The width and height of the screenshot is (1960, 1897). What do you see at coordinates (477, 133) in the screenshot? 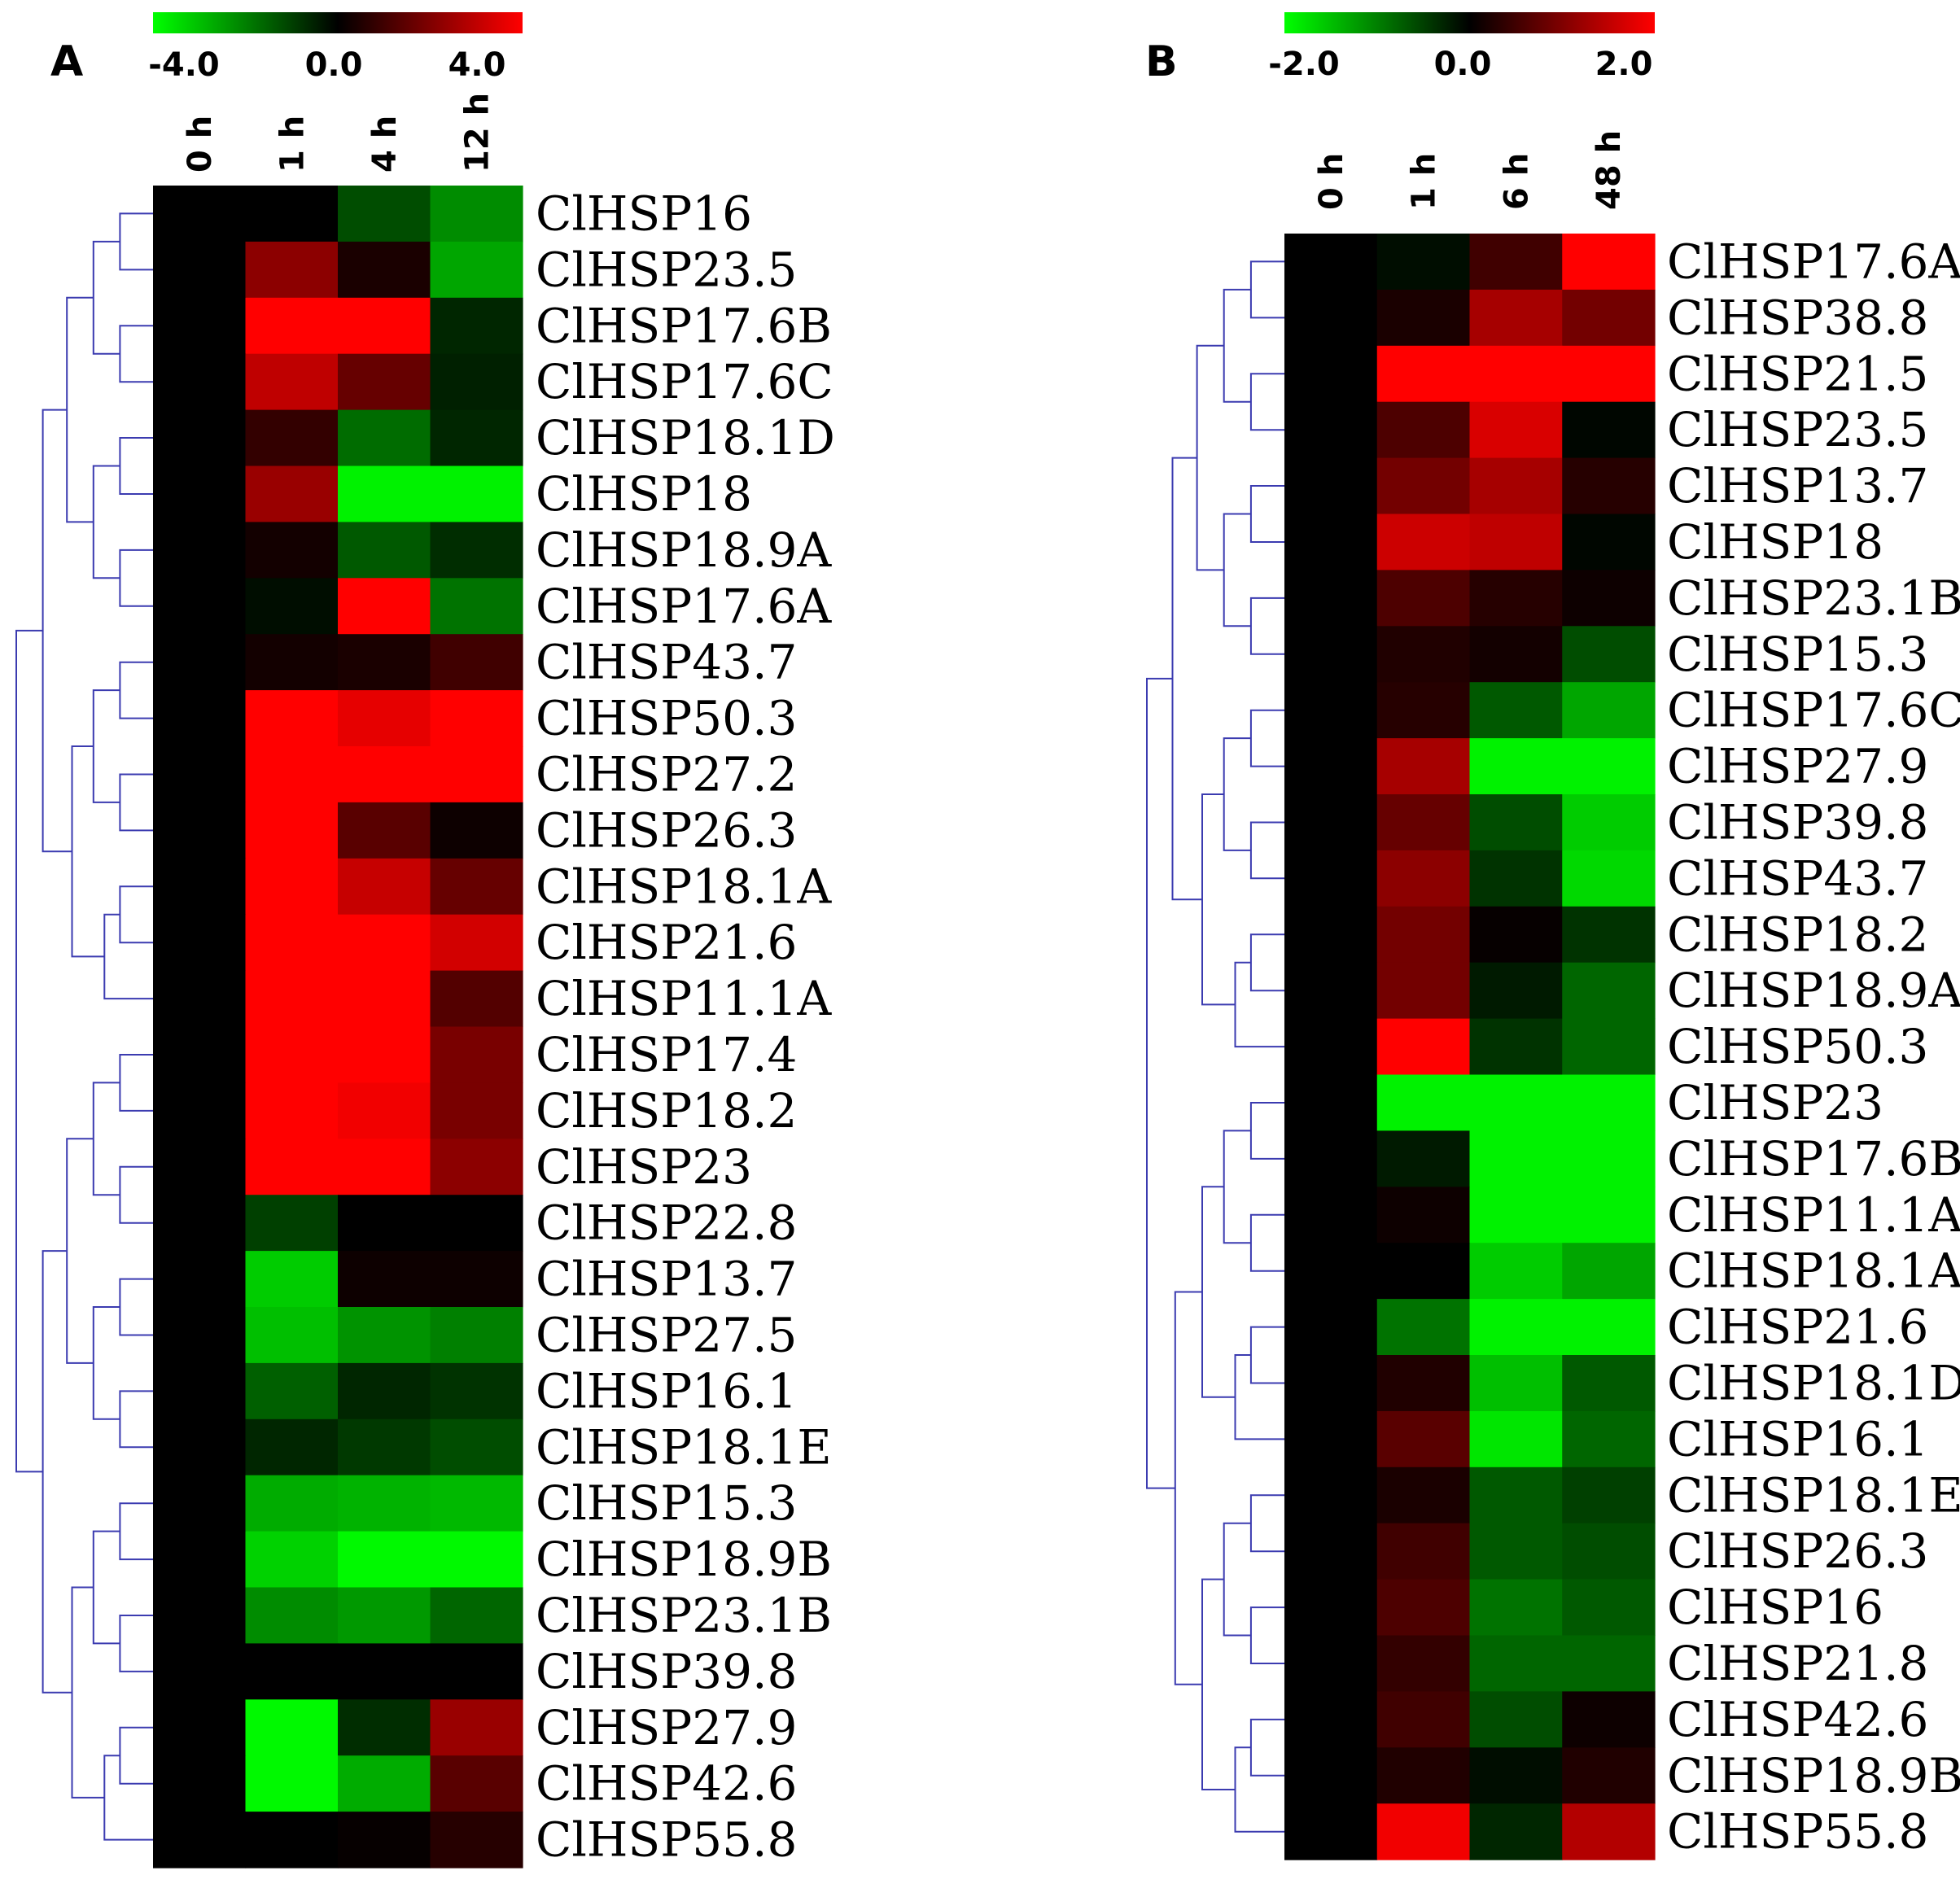
I see `column-label: 12 h` at bounding box center [477, 133].